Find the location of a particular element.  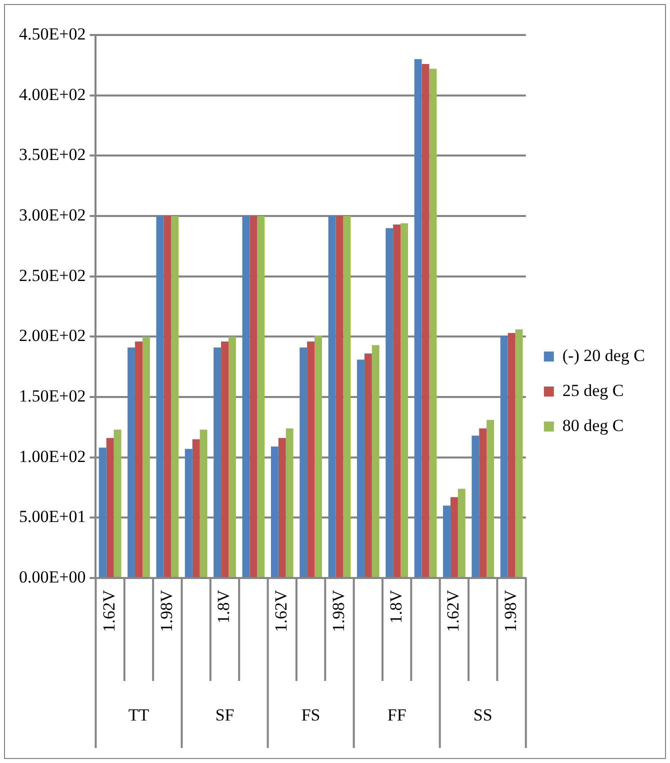

y-tick-label: 2.50E+02 is located at coordinates (52, 275).